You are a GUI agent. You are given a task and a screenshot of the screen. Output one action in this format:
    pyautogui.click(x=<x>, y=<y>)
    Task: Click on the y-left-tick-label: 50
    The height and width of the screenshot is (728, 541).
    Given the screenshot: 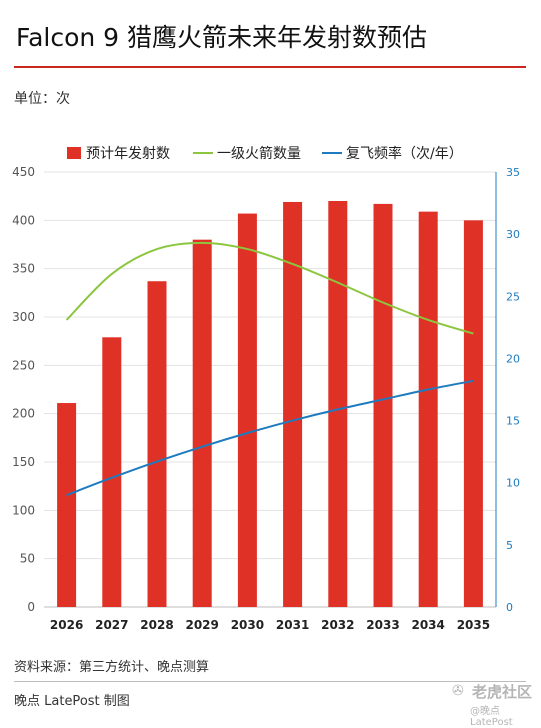 What is the action you would take?
    pyautogui.click(x=27, y=559)
    